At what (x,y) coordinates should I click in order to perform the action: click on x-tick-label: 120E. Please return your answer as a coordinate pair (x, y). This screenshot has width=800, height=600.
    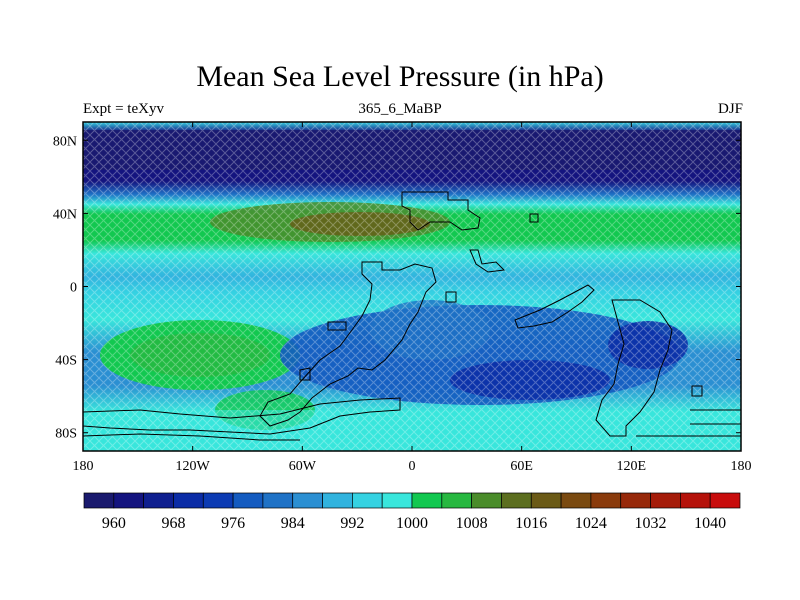
    Looking at the image, I should click on (632, 466).